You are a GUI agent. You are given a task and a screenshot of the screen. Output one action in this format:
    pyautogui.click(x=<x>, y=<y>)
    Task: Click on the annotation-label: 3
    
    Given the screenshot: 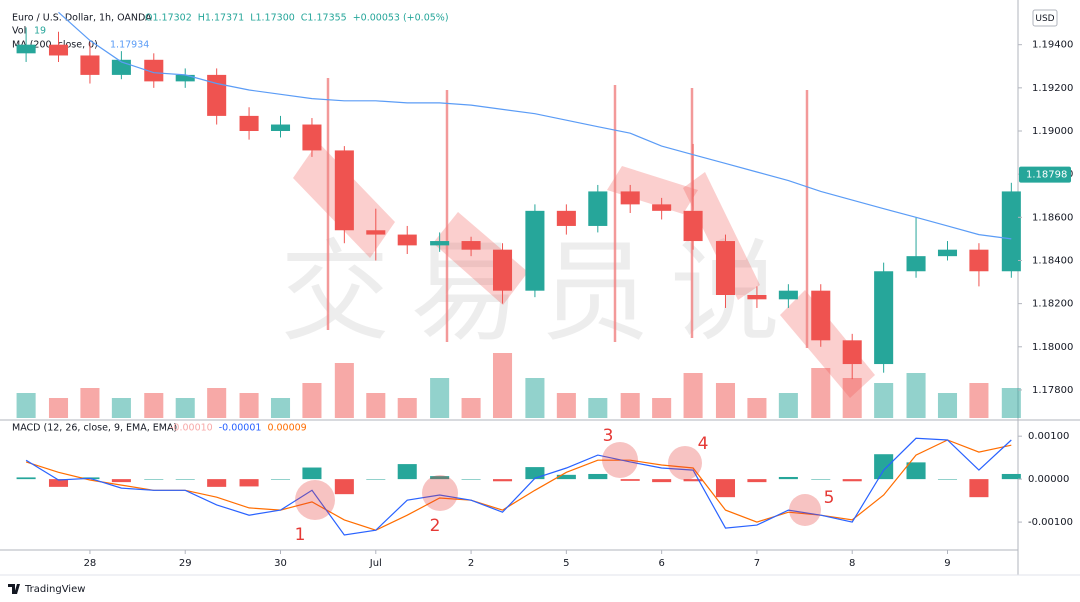 What is the action you would take?
    pyautogui.click(x=608, y=436)
    